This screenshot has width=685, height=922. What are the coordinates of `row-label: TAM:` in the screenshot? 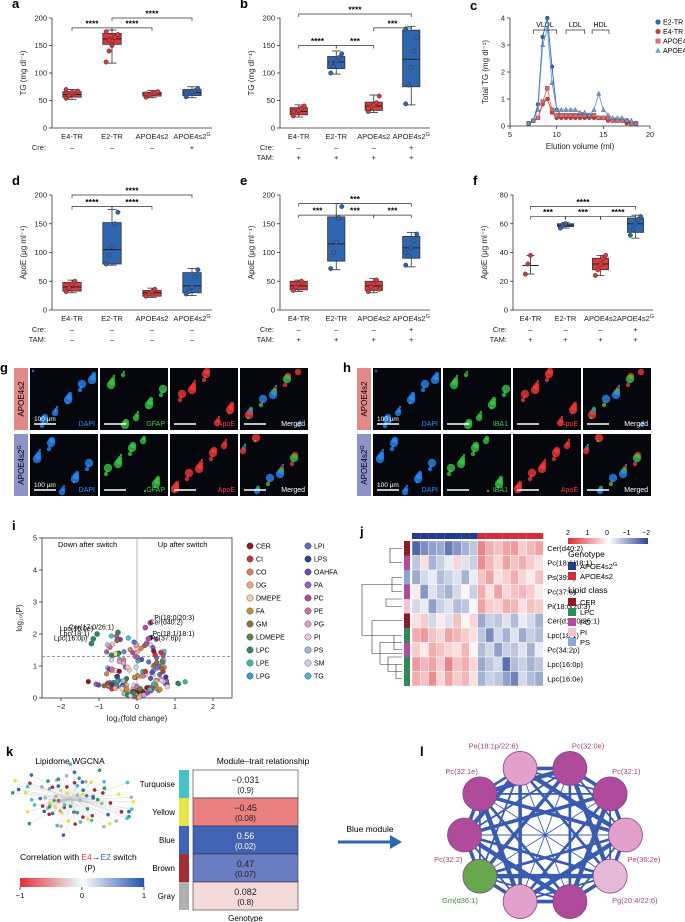 It's located at (498, 339).